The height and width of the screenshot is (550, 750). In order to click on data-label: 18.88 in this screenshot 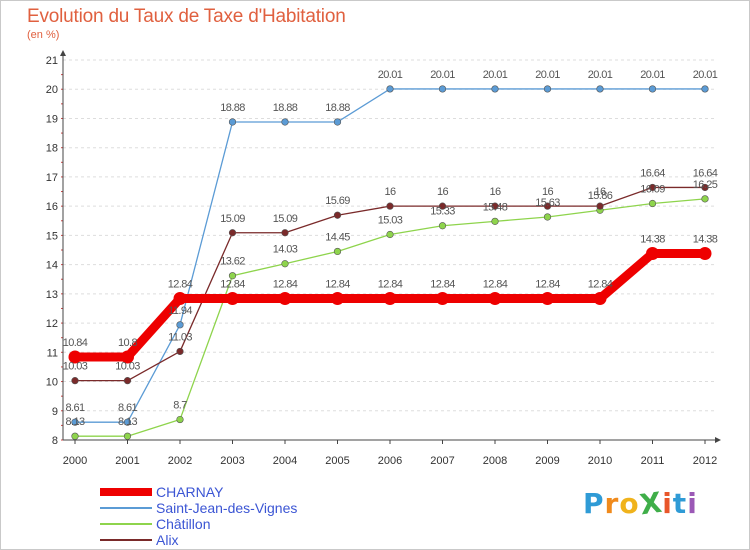, I will do `click(285, 108)`.